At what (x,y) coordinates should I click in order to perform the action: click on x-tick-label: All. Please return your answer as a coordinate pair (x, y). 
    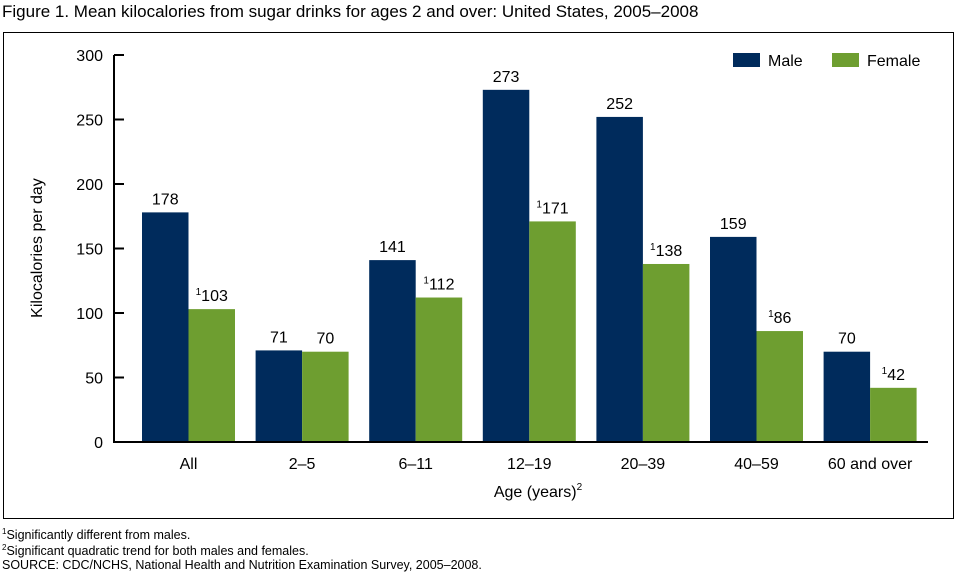
    Looking at the image, I should click on (189, 464).